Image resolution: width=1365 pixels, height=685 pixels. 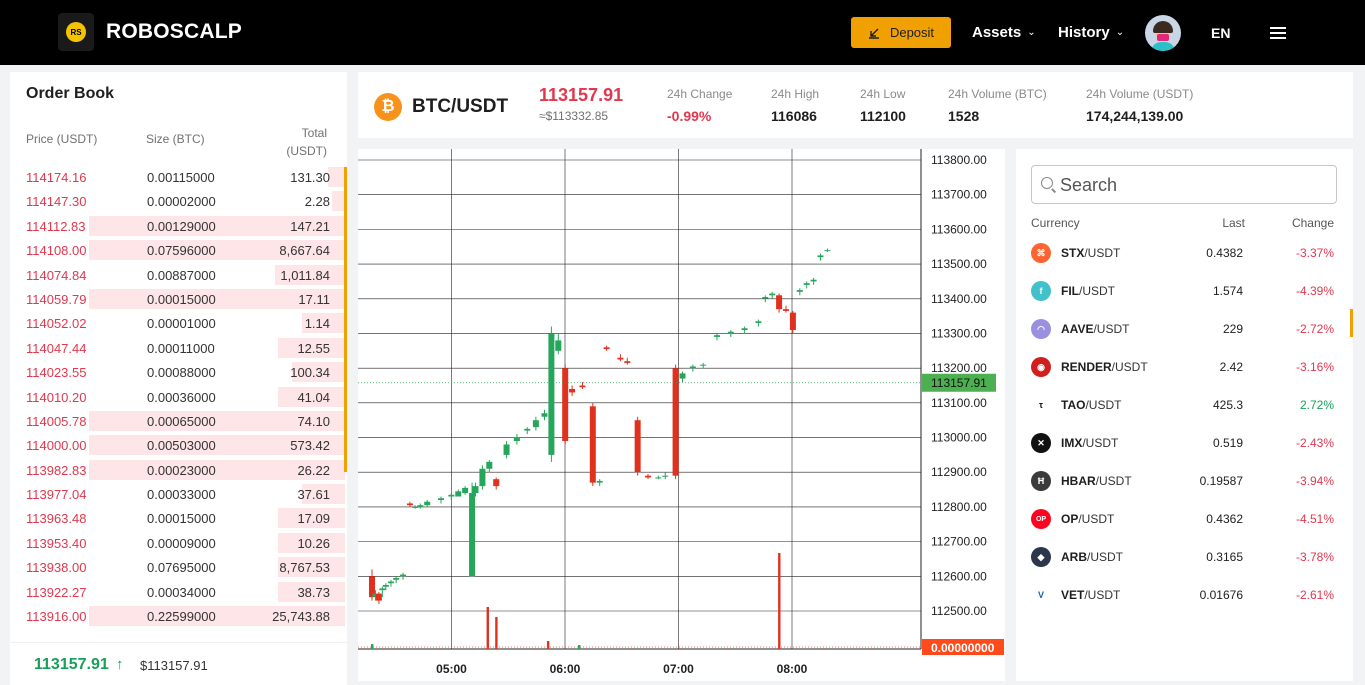 I want to click on hamburger-menu-icon, so click(x=1278, y=33).